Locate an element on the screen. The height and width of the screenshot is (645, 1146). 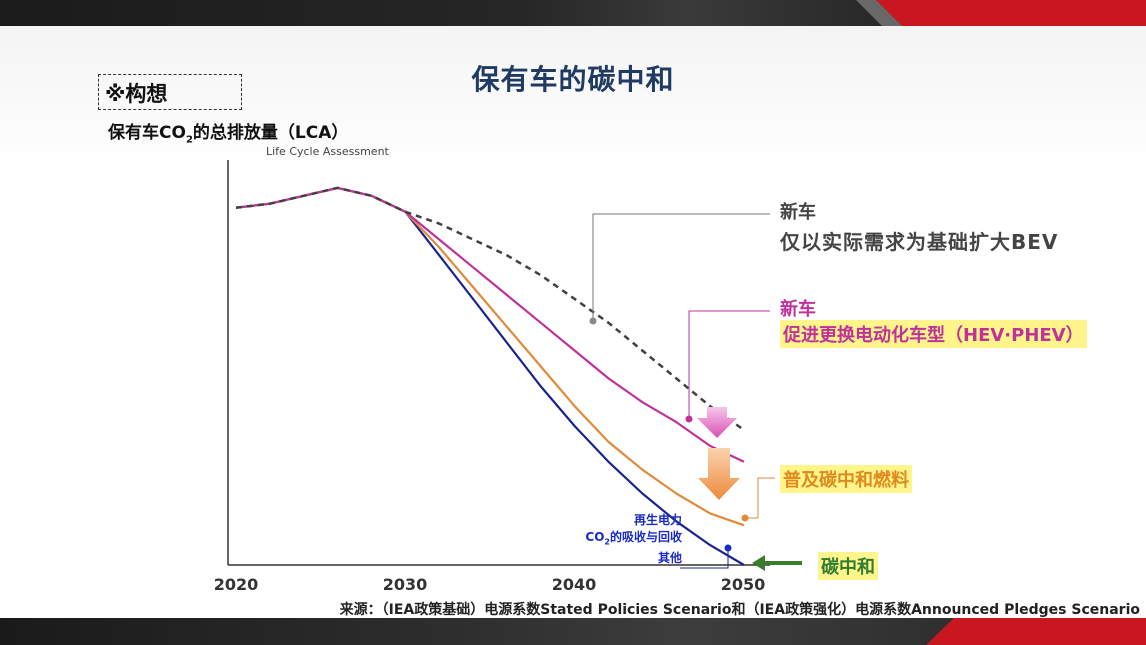
y-axis-title-main: 保有车CO is located at coordinates (147, 133).